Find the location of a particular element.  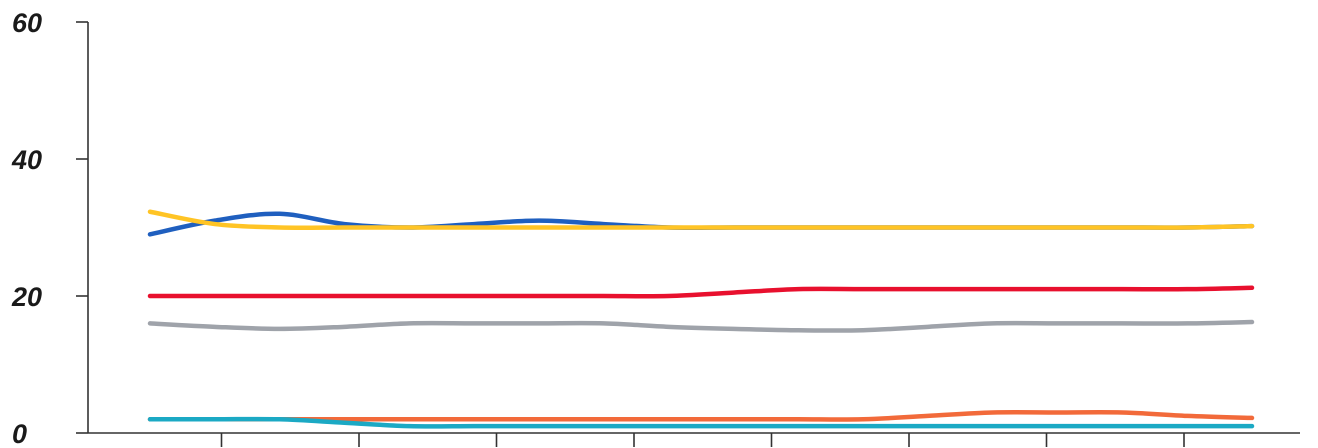

y-tick-label: 60 is located at coordinates (27, 23).